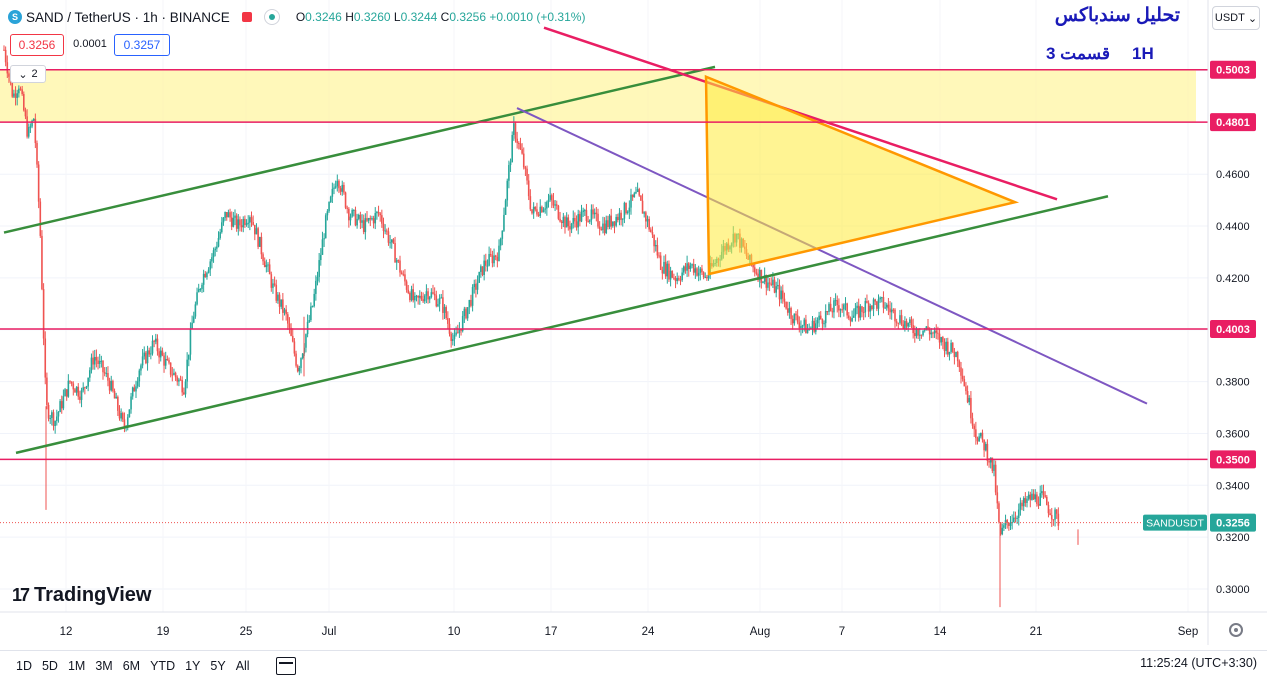 This screenshot has width=1267, height=690. Describe the element at coordinates (218, 666) in the screenshot. I see `range-5y: 5Y` at that location.